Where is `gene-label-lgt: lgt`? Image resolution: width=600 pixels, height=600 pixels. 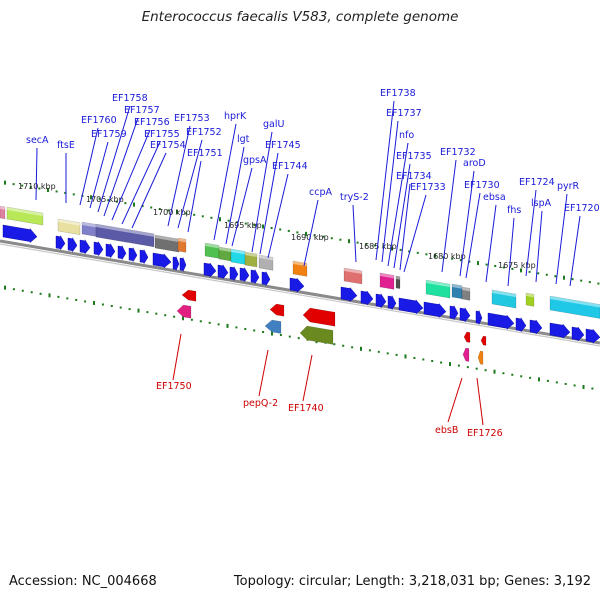
gene-label-lgt: lgt is located at coordinates (243, 139).